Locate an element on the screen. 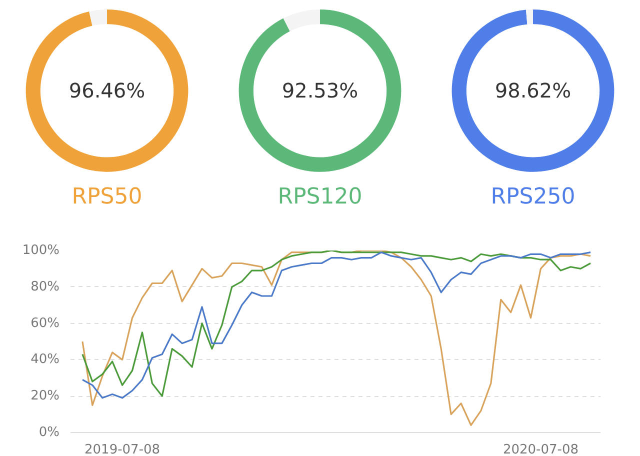  x-tick-label: 2020-07-08 is located at coordinates (540, 449).